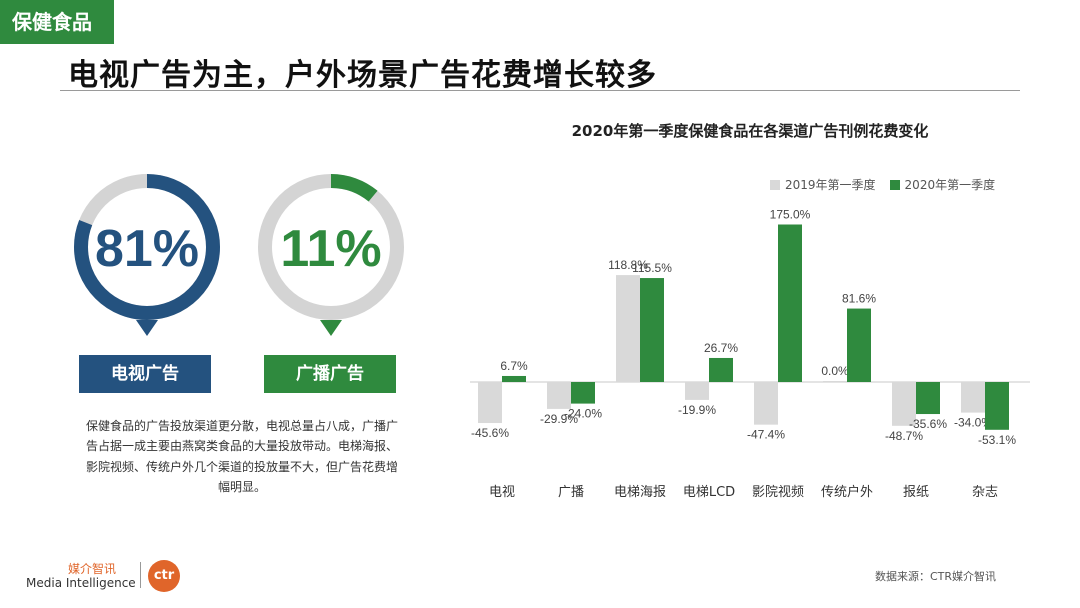 The width and height of the screenshot is (1080, 608). I want to click on data-label-2020-6: -35.6%, so click(928, 424).